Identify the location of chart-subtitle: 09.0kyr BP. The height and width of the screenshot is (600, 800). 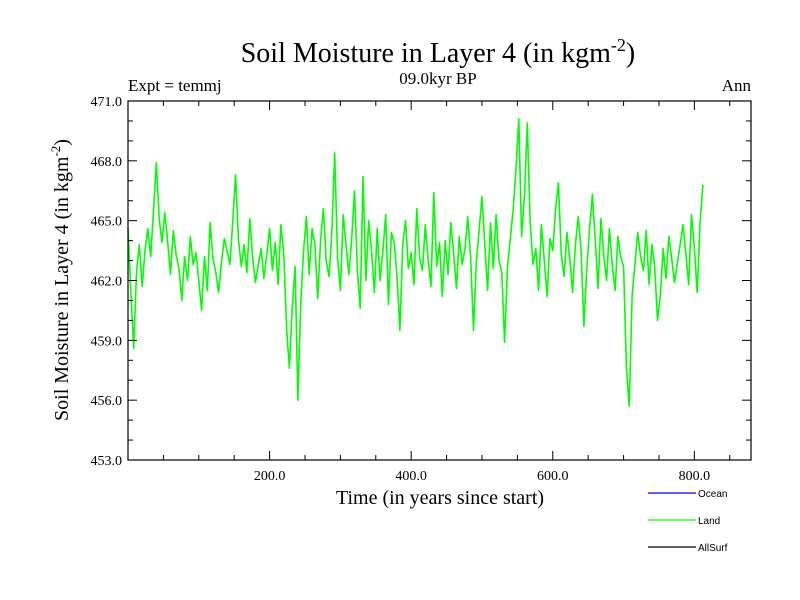
(437, 78).